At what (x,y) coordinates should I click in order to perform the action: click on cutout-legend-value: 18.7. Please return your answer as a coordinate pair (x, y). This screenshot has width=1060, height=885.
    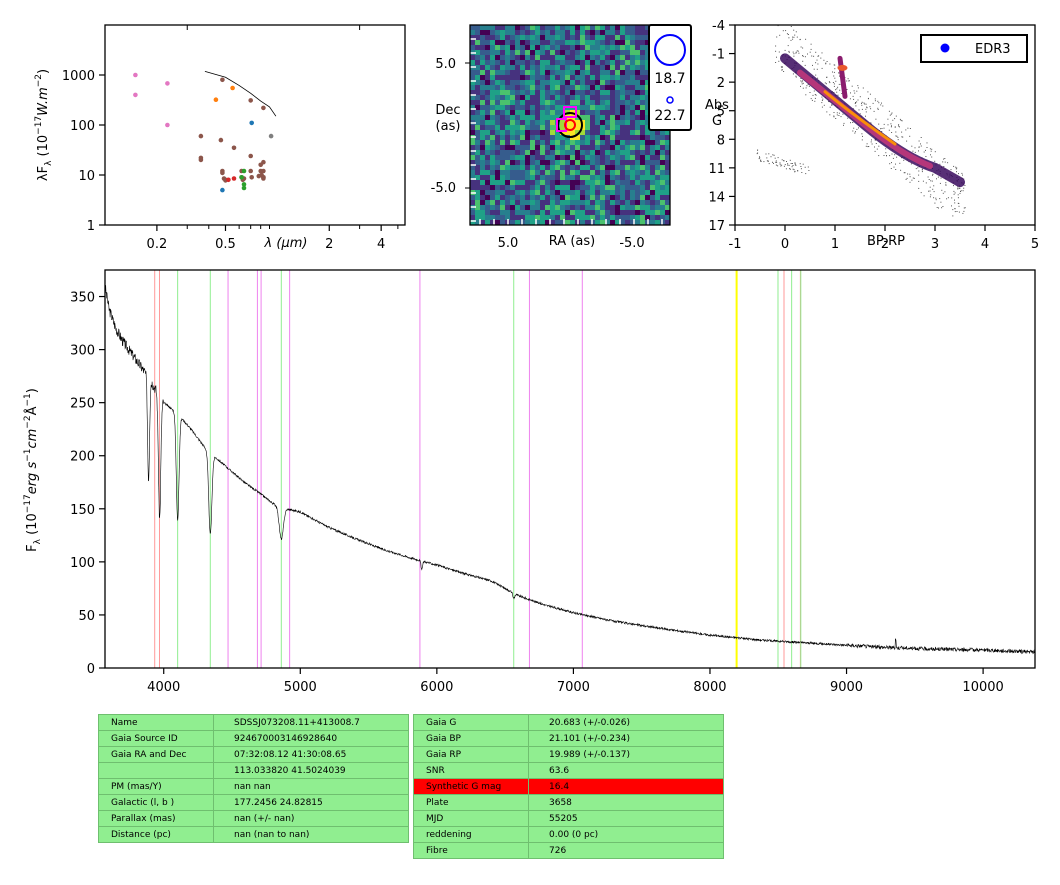
    Looking at the image, I should click on (669, 79).